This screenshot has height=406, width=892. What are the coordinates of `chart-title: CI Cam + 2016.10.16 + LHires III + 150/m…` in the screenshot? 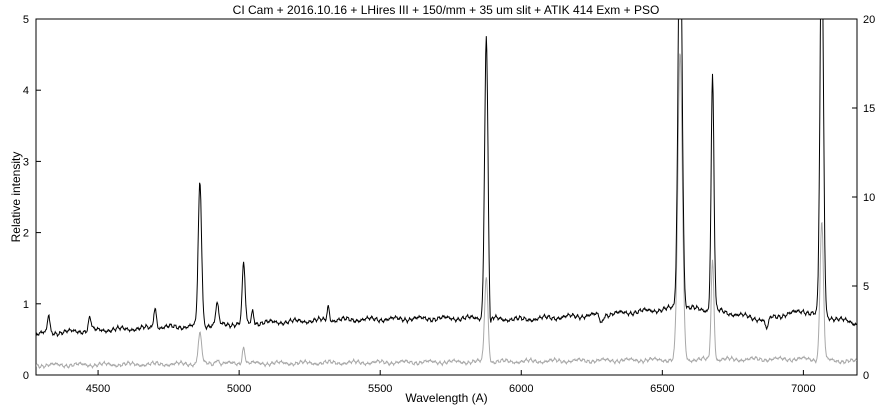 It's located at (446, 10).